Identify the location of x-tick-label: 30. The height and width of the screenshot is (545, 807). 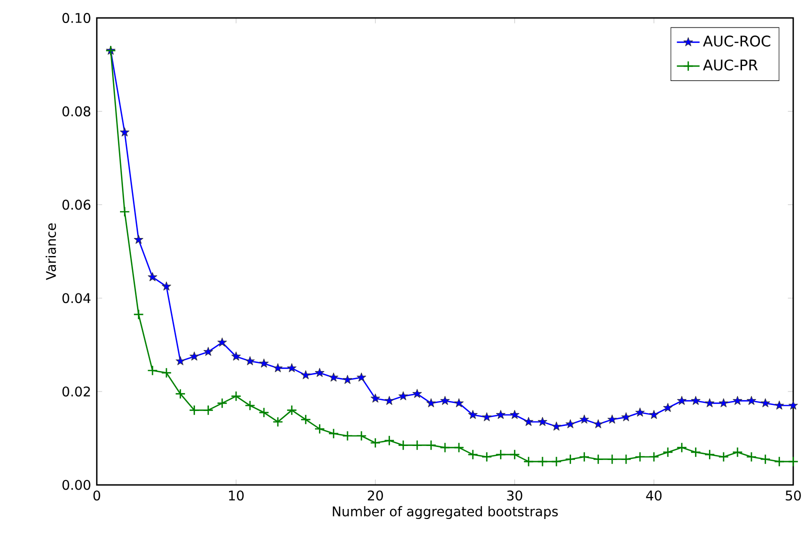
(514, 495).